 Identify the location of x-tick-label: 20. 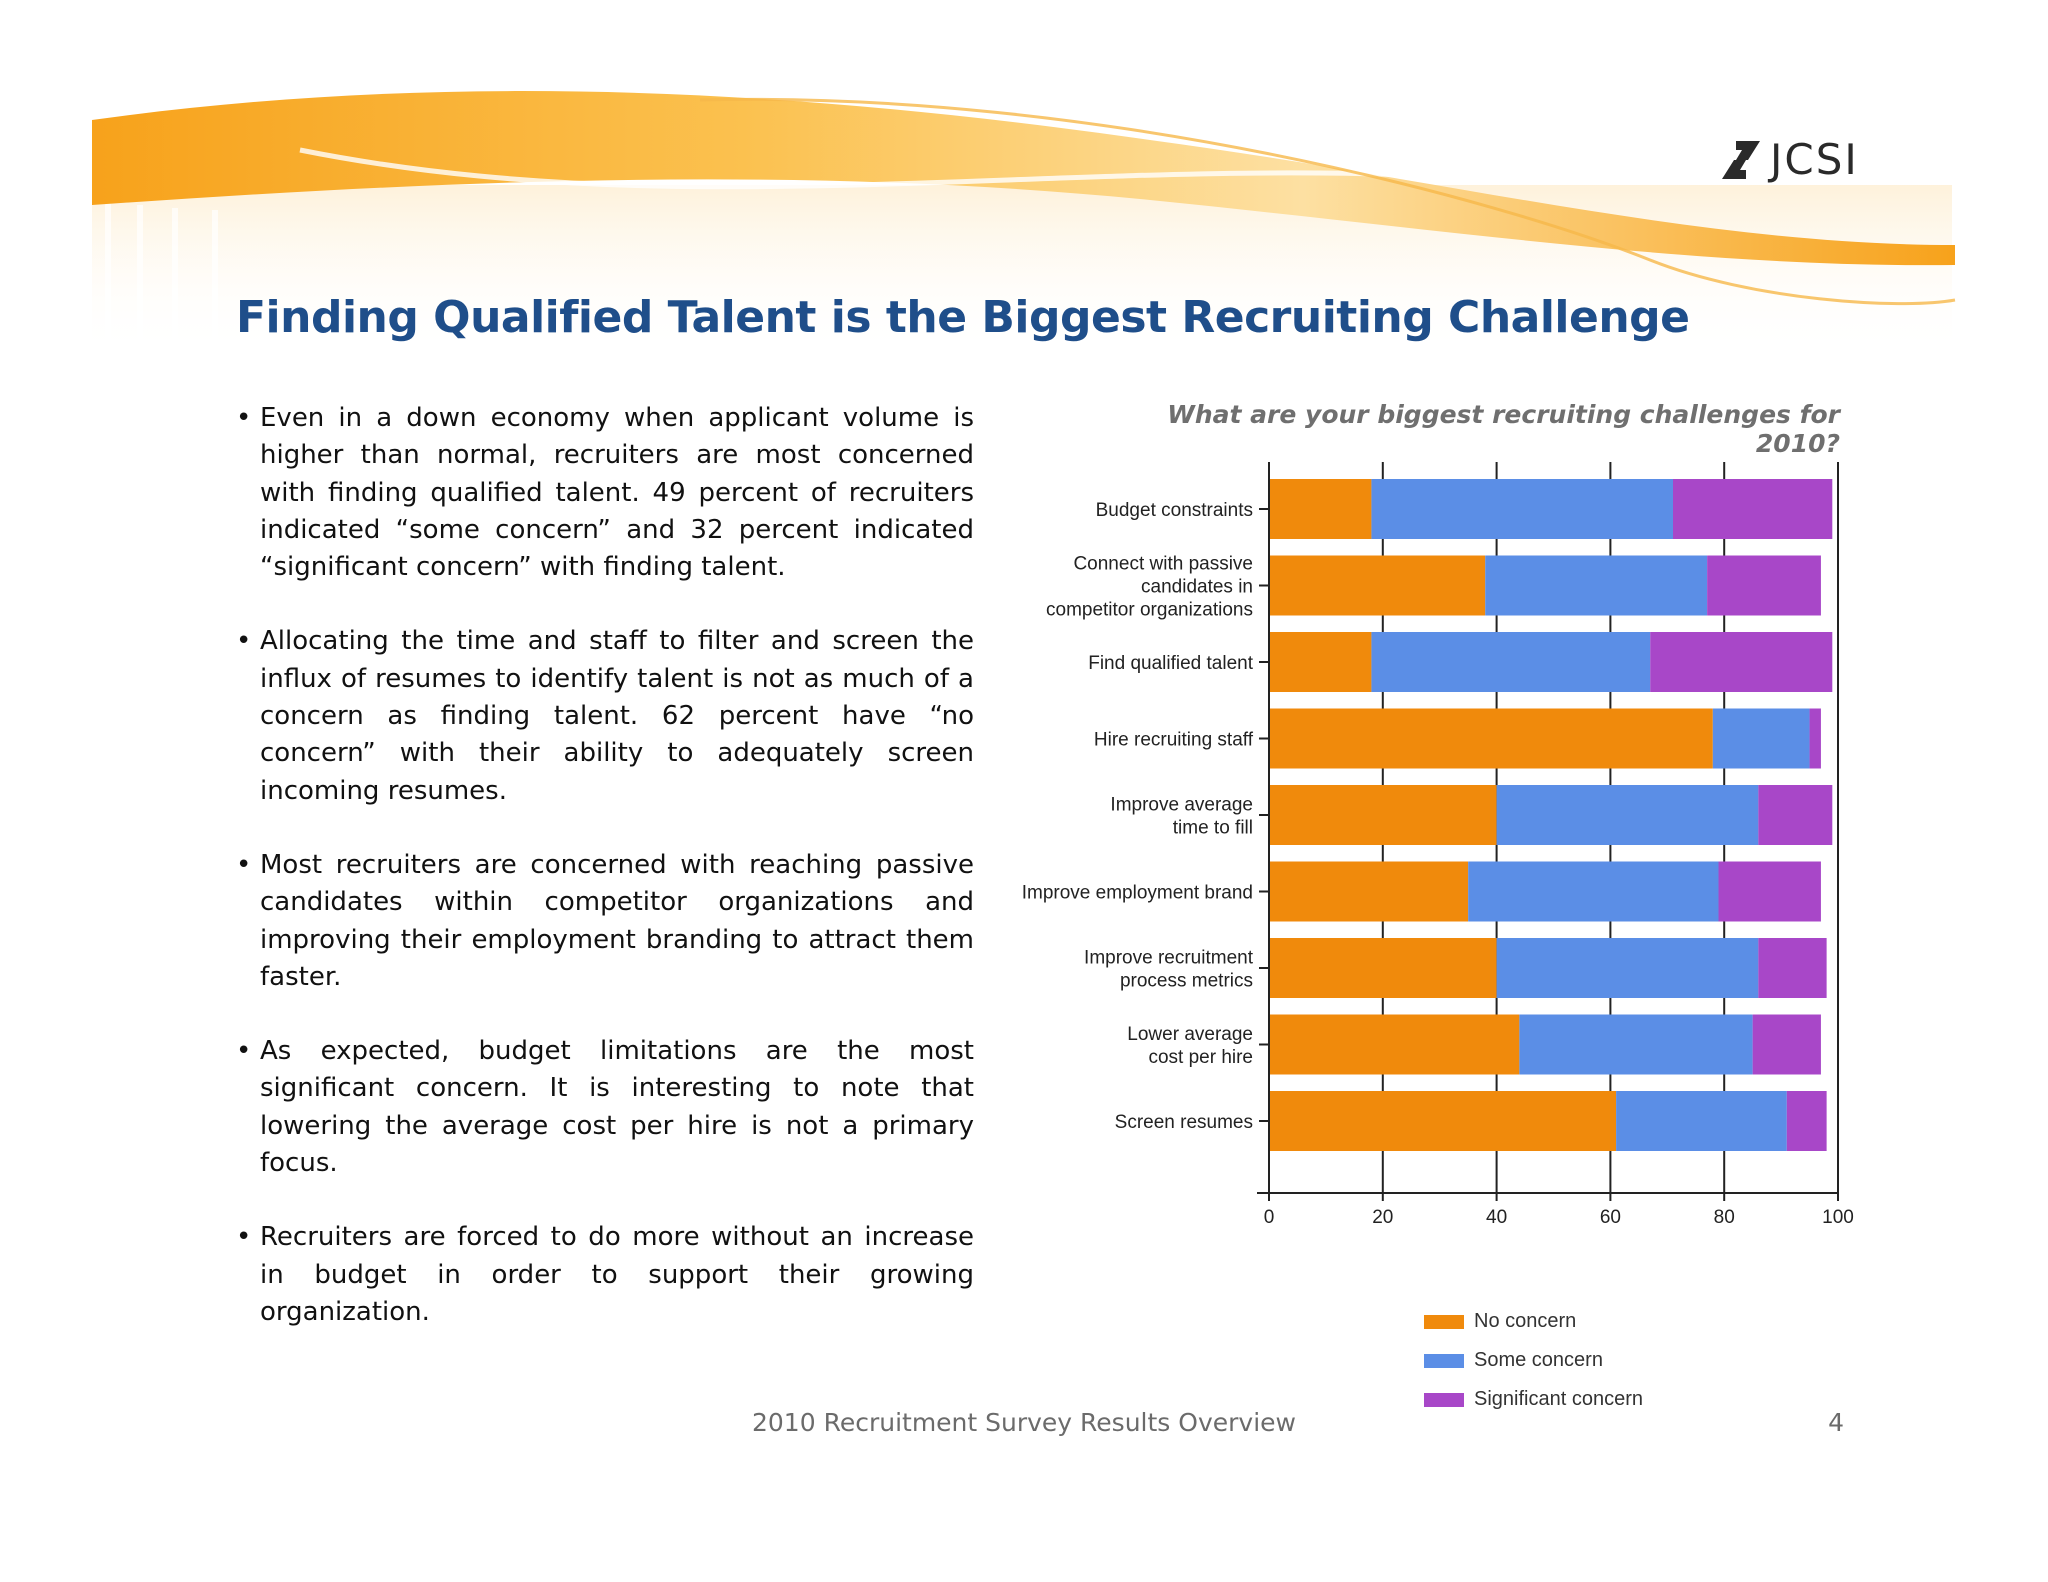
(1382, 1217).